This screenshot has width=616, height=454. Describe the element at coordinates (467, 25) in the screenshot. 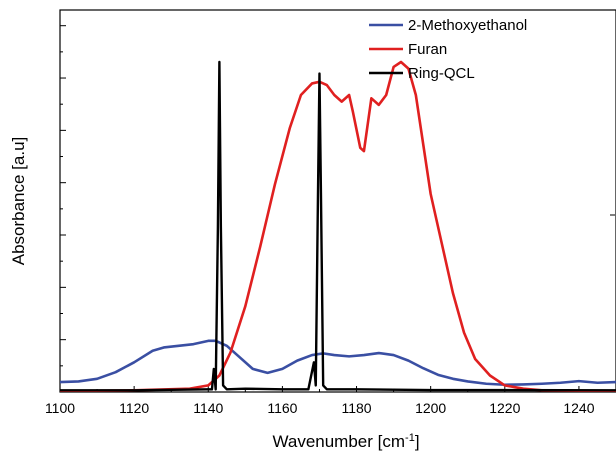

I see `legend-label-2-methoxyethanol: 2-Methoxyethanol` at that location.